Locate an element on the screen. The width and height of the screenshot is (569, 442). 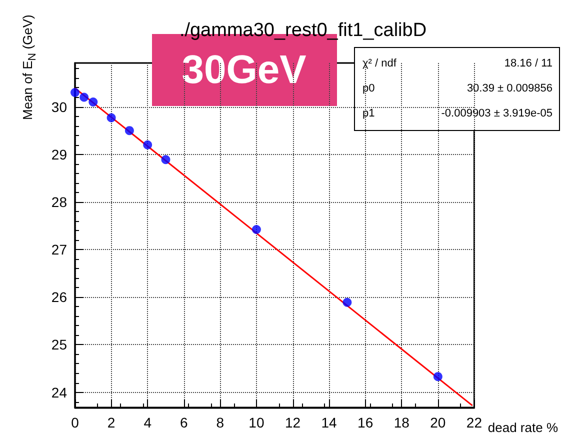
y-tick-label: 28 is located at coordinates (59, 202).